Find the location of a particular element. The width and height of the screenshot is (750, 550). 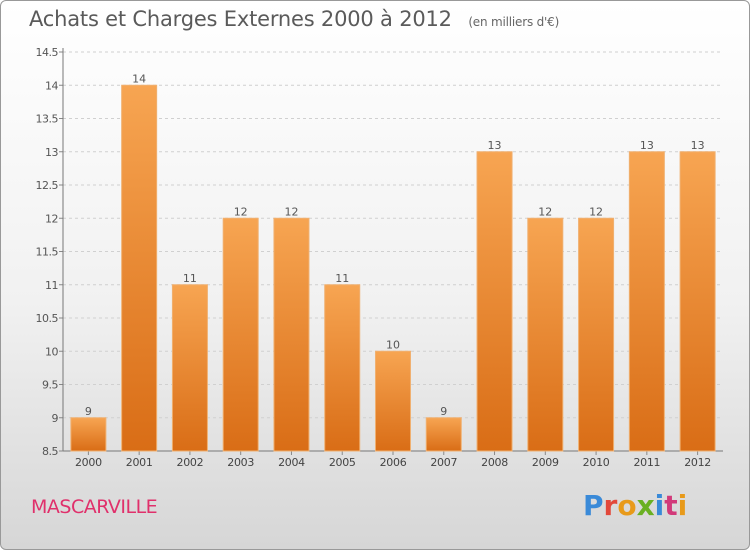

x-tick-label: 2003 is located at coordinates (240, 462).